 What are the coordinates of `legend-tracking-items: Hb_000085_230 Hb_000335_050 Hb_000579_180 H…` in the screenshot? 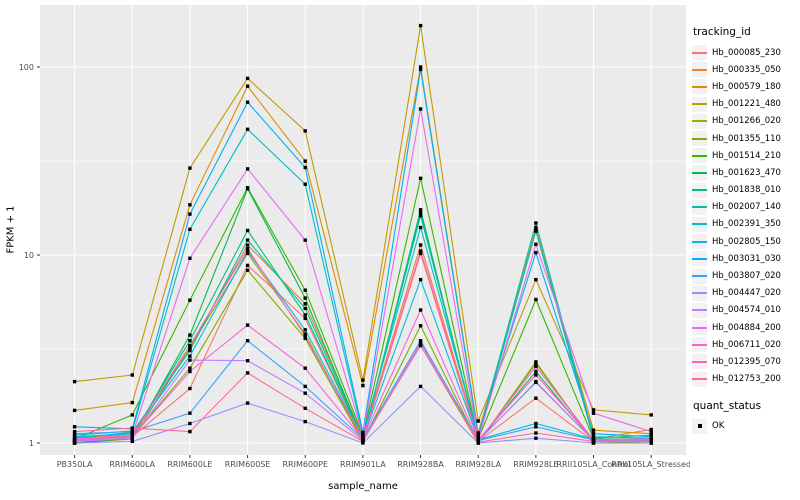 It's located at (745, 216).